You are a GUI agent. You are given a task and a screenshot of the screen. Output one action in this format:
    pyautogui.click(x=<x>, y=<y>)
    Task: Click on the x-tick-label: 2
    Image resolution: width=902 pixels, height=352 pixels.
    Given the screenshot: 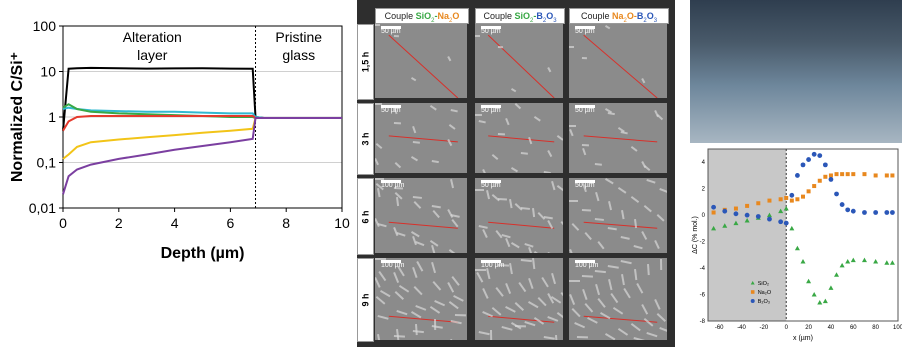 What is the action you would take?
    pyautogui.click(x=119, y=223)
    